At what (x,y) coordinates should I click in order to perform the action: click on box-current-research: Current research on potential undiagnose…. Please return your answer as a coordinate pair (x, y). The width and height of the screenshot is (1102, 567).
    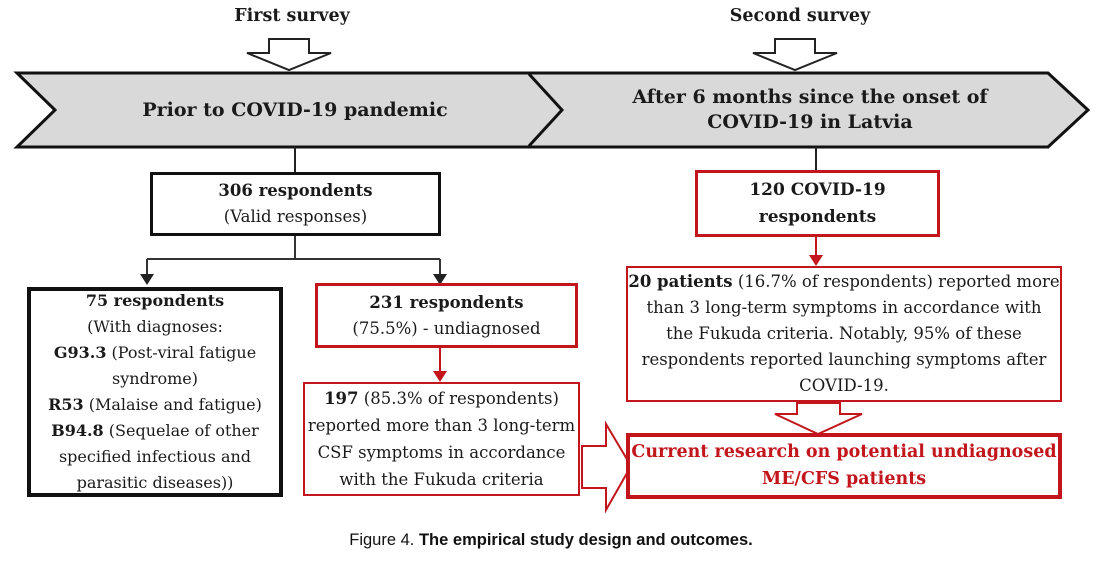
    Looking at the image, I should click on (844, 466).